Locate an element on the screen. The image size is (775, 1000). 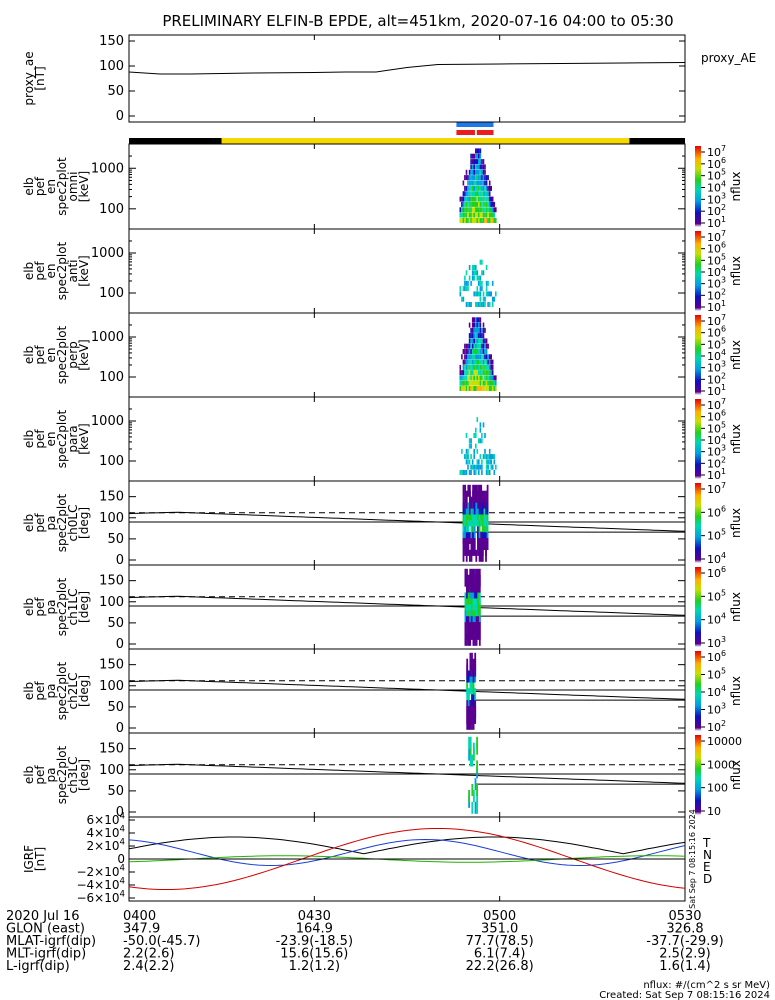
colorbar-tick-label: 10¹ is located at coordinates (716, 306).